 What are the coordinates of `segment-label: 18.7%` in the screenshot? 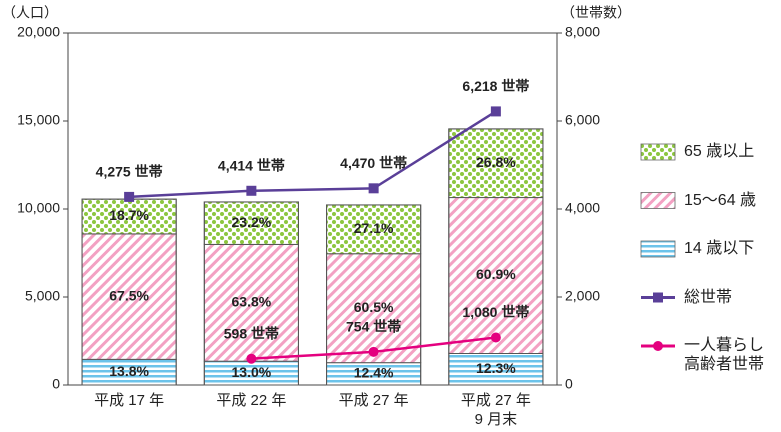 It's located at (129, 215).